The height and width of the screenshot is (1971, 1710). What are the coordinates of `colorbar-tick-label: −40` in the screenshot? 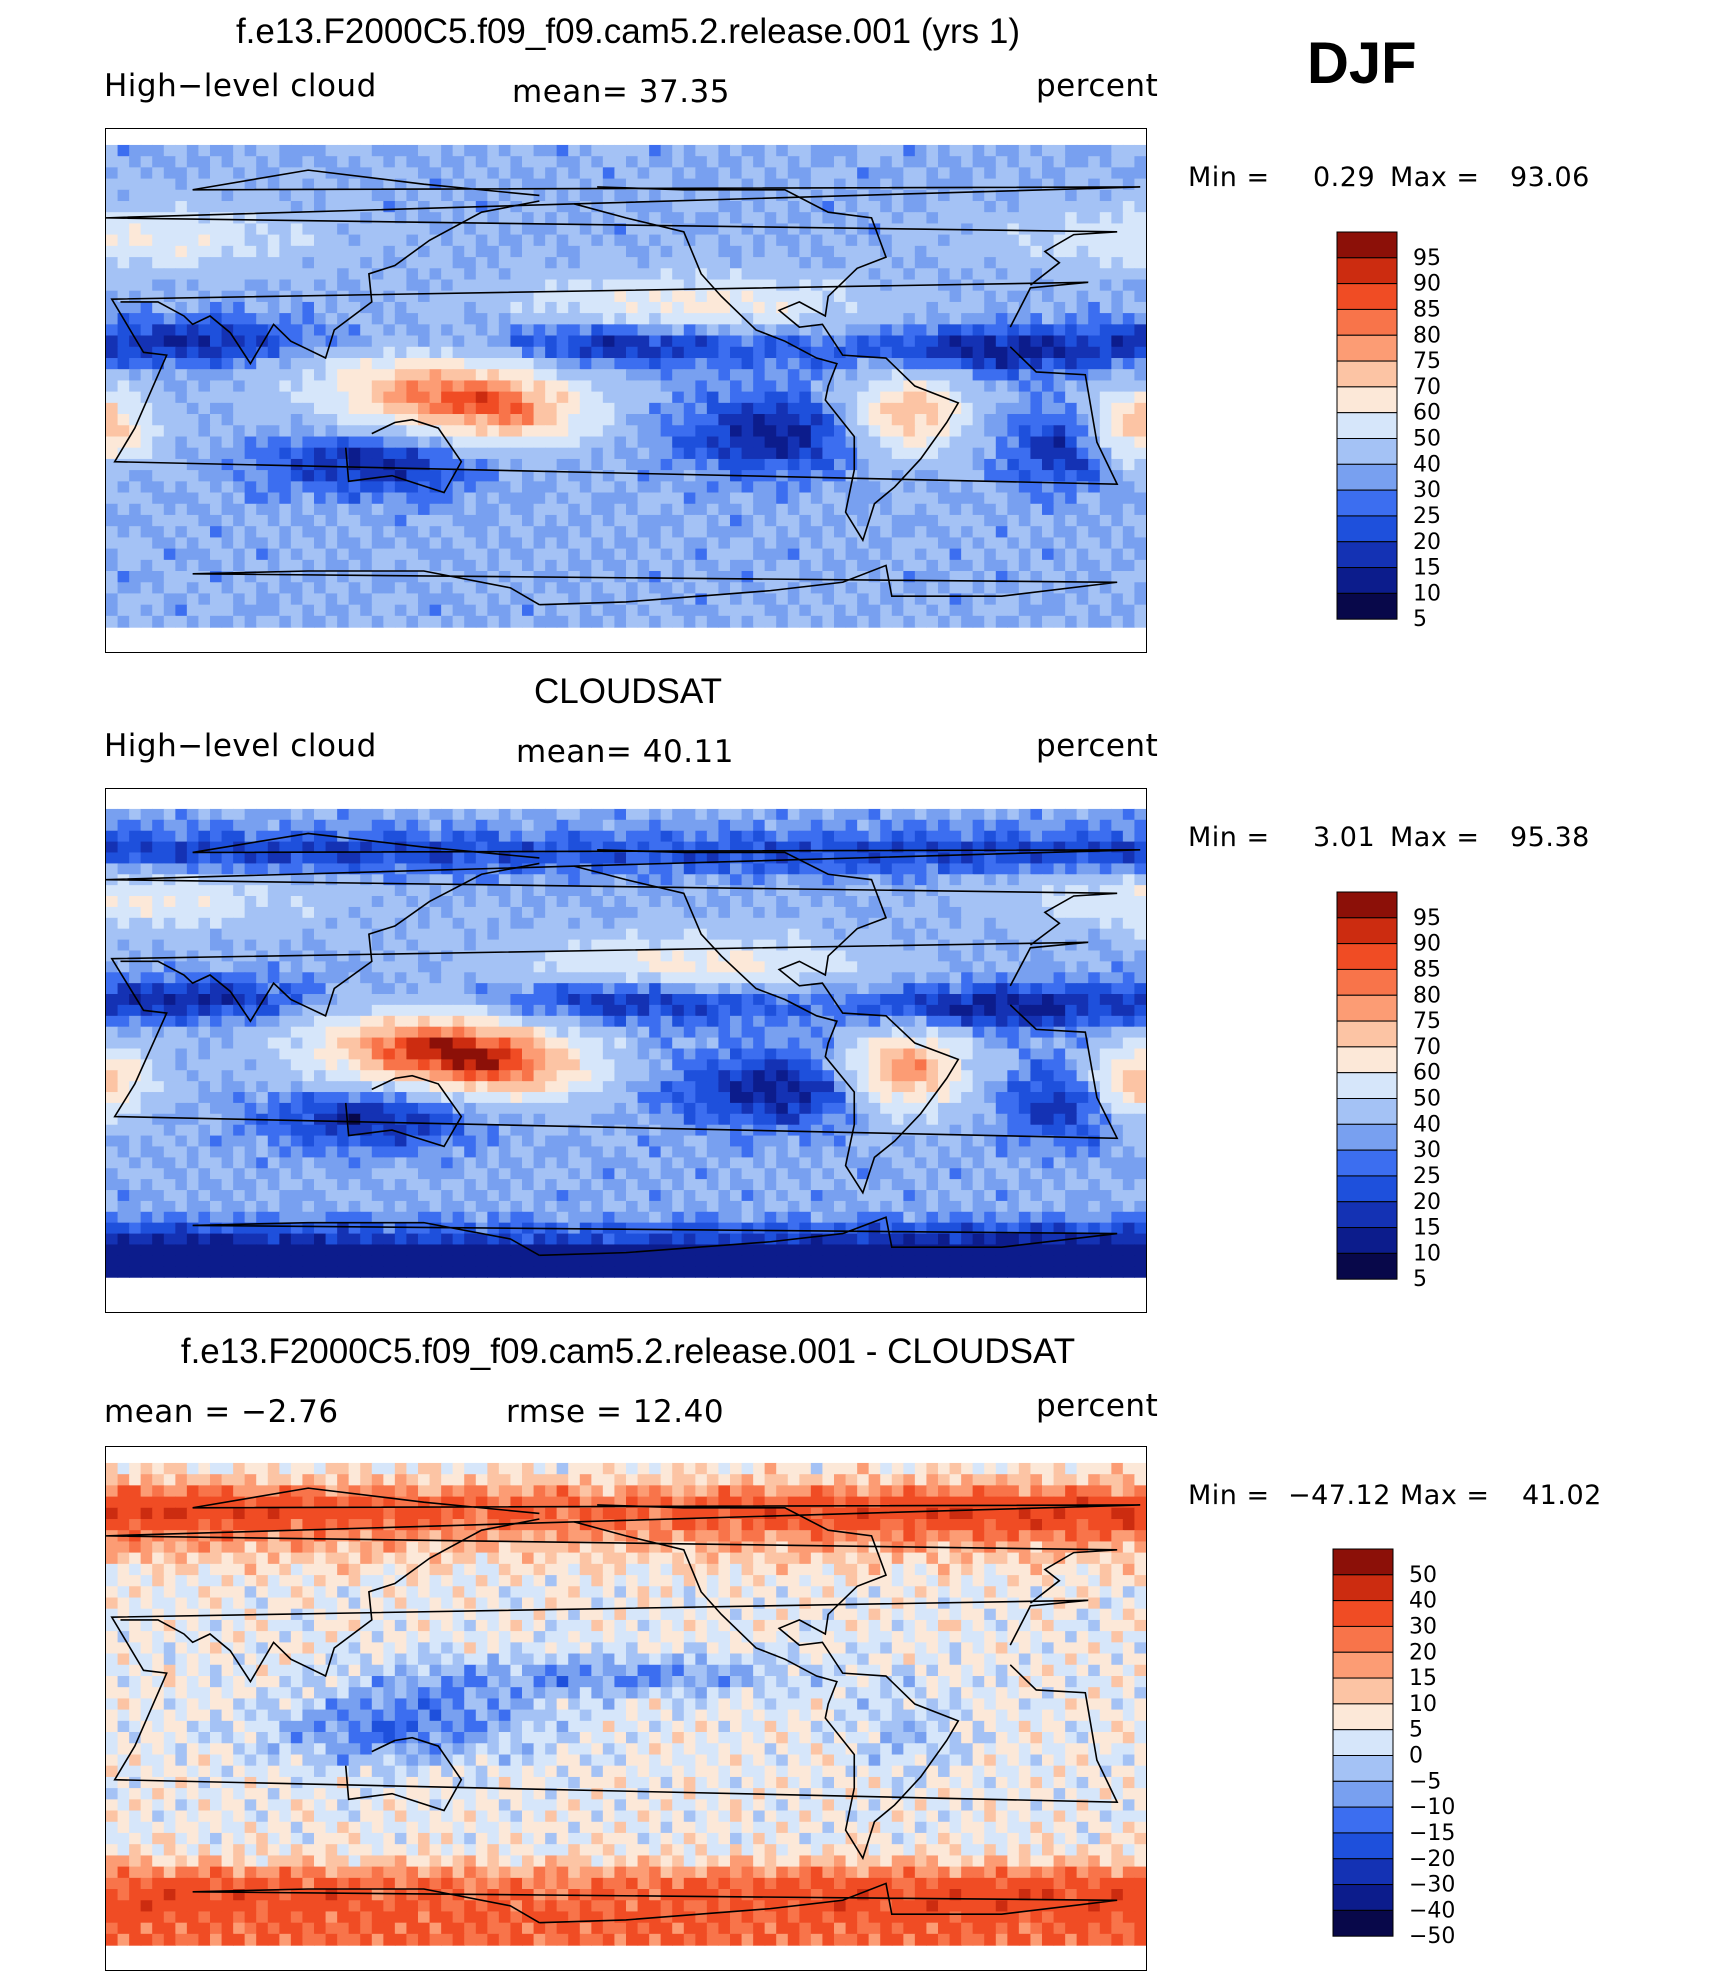 It's located at (1432, 1910).